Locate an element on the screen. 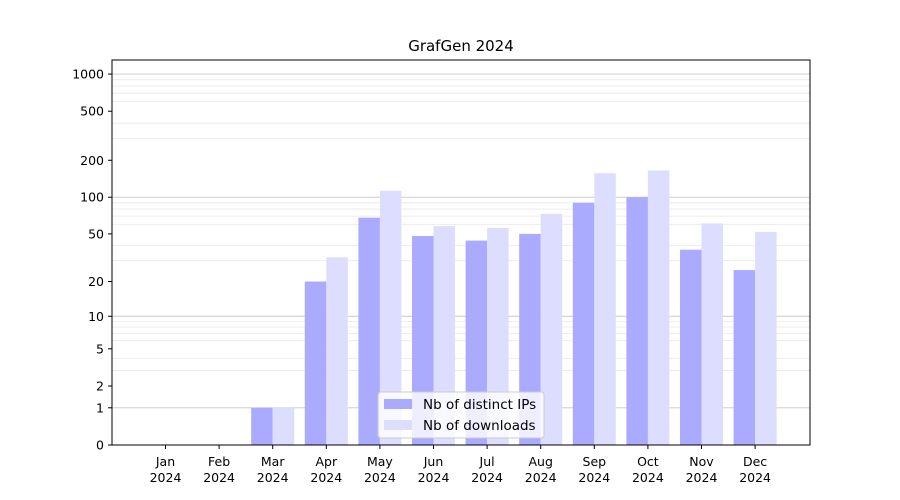  y-tick-label: 200 is located at coordinates (92, 160).